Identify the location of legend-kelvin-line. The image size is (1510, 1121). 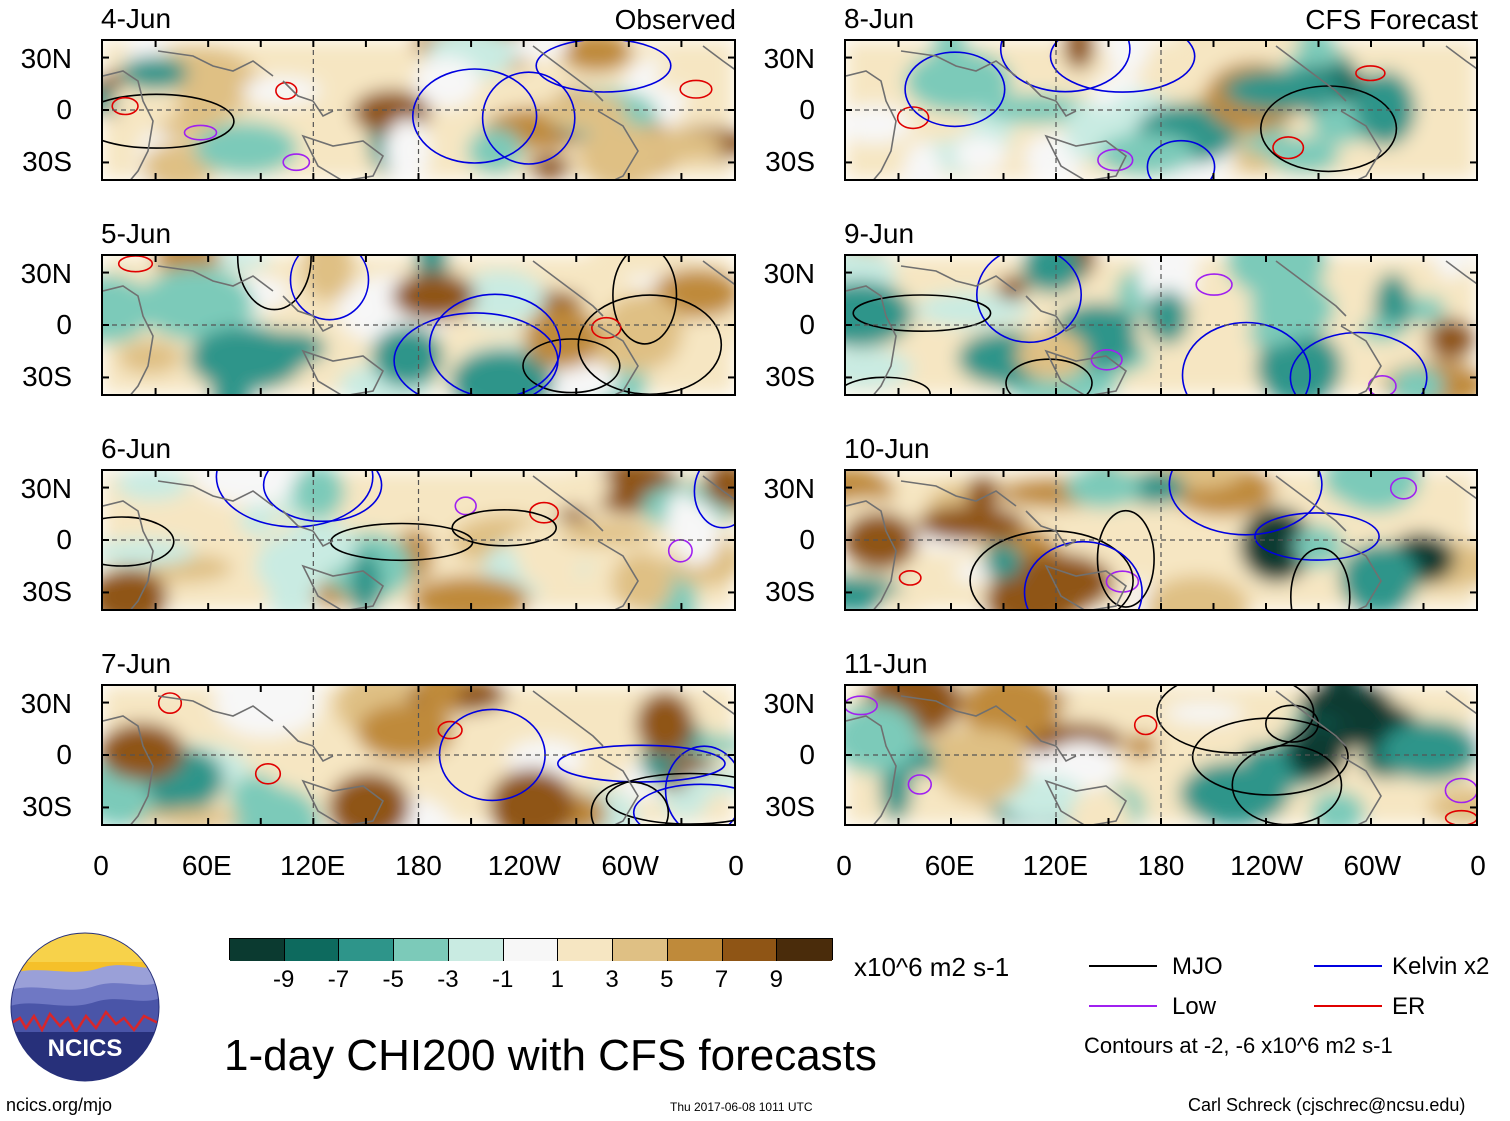
(1348, 966).